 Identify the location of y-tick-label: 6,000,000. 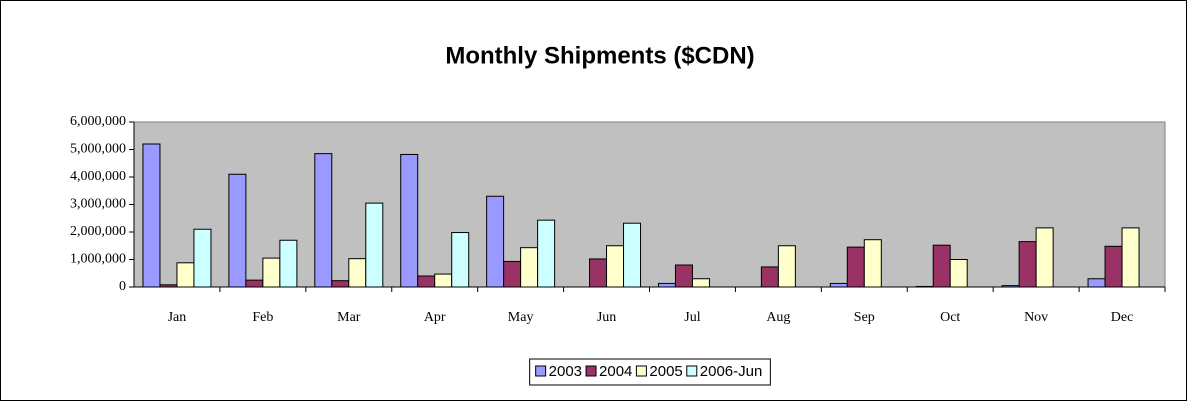
(98, 121).